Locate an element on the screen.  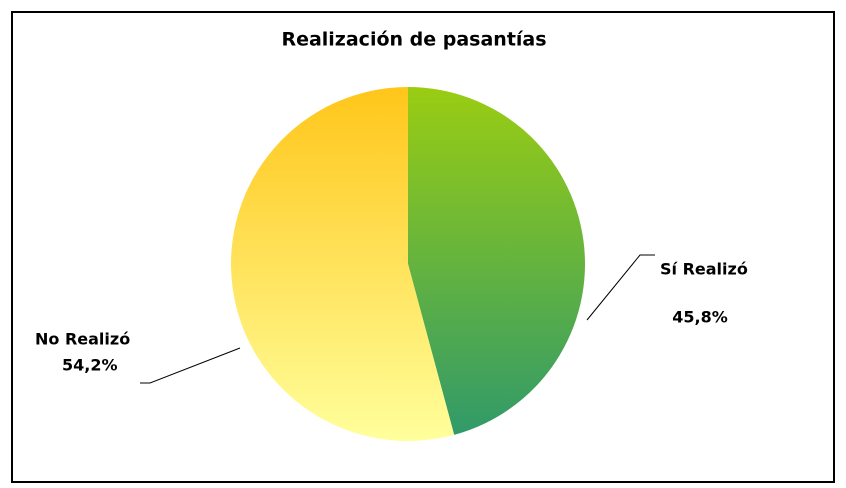
slice-value-label: 45,8% is located at coordinates (700, 317).